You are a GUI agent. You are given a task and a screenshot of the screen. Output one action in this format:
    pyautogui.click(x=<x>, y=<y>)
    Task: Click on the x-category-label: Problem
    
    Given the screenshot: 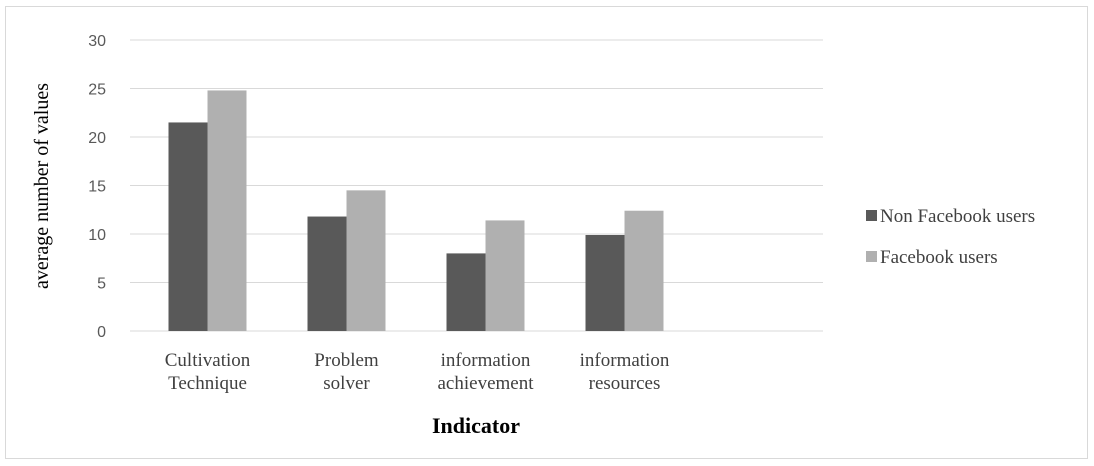 What is the action you would take?
    pyautogui.click(x=346, y=360)
    